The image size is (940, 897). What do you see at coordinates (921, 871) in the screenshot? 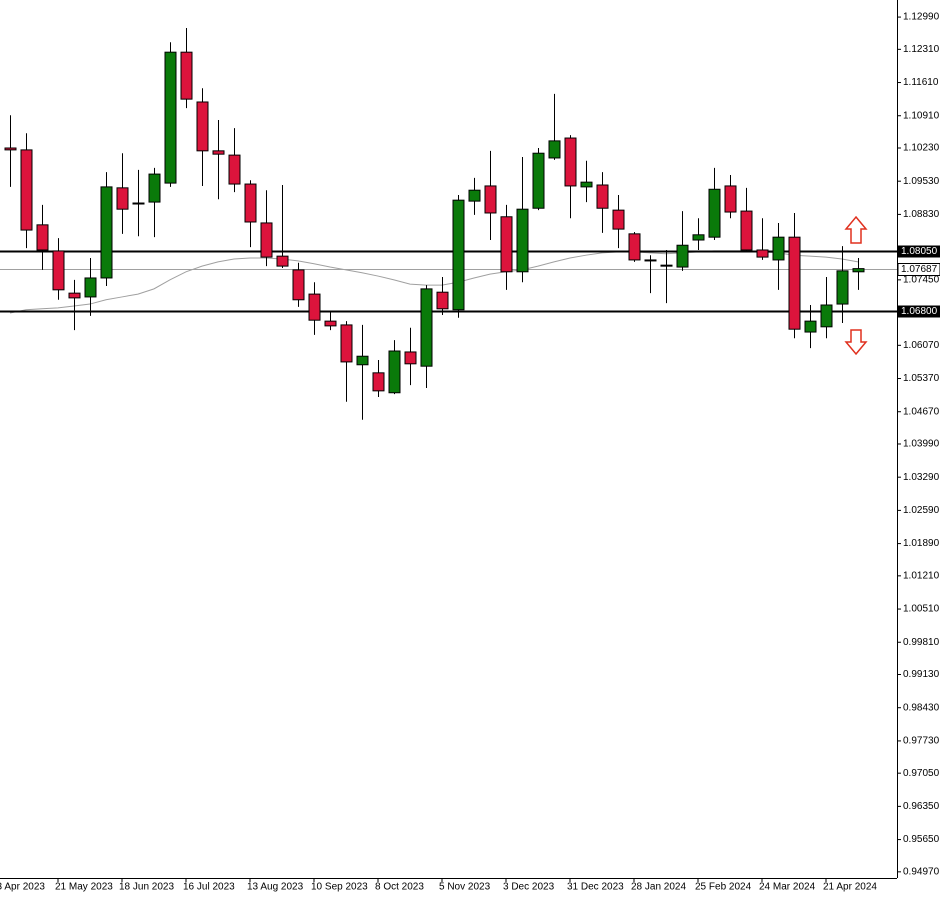
I see `y-tick-label: 0.94970` at bounding box center [921, 871].